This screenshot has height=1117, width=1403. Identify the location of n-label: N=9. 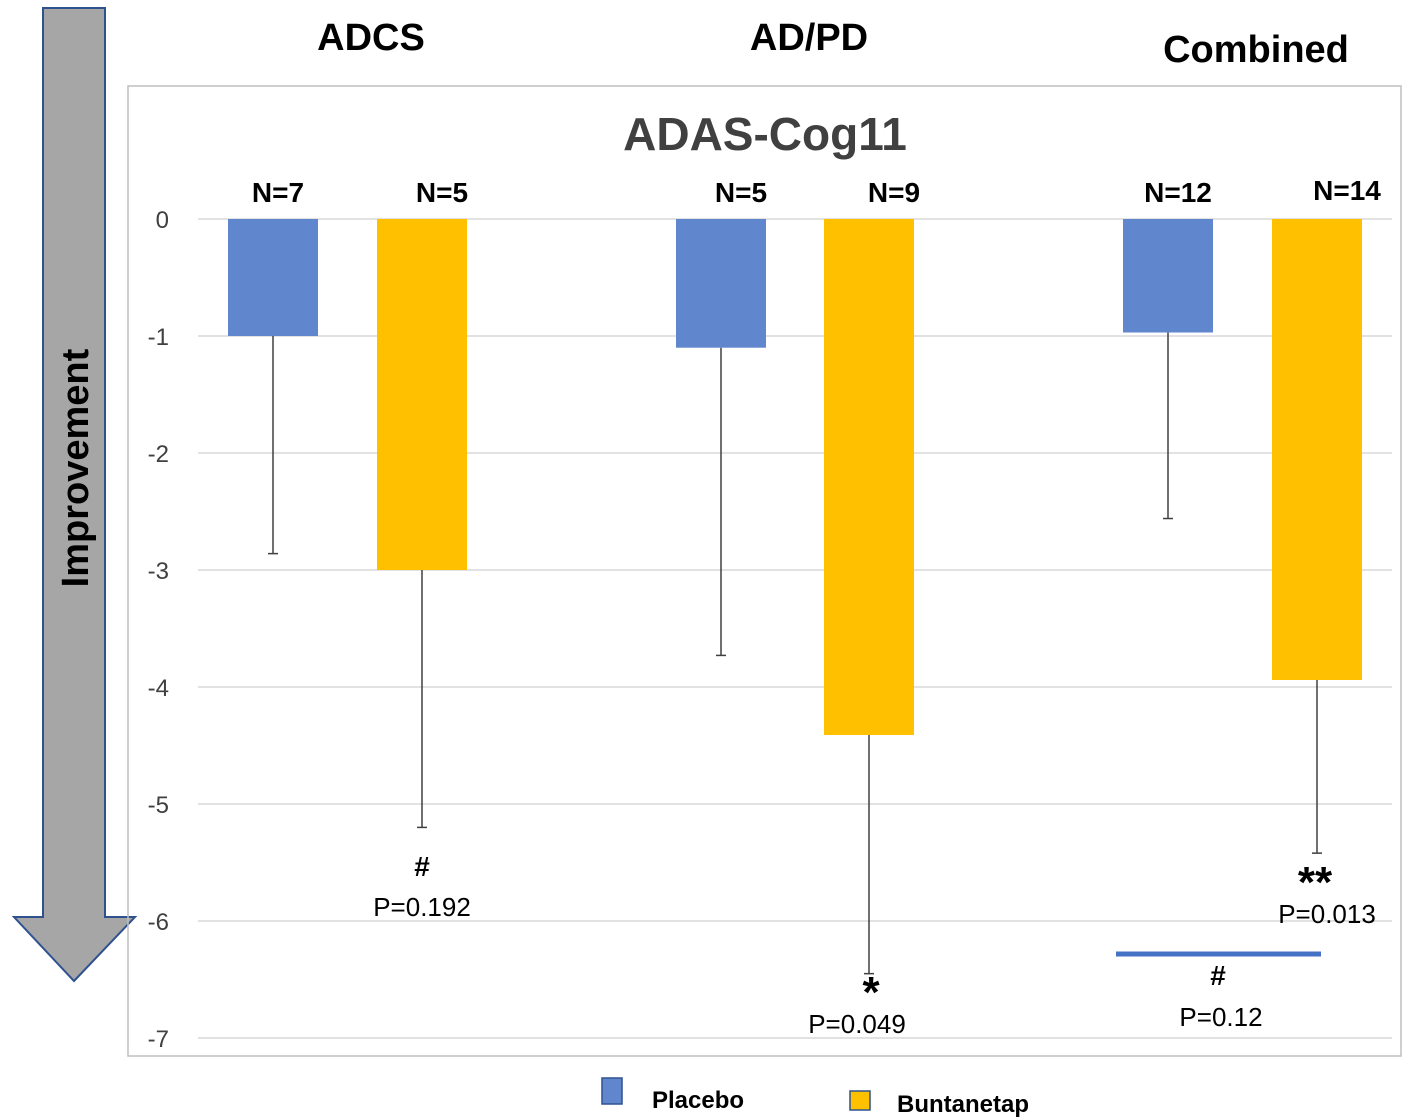
(894, 192).